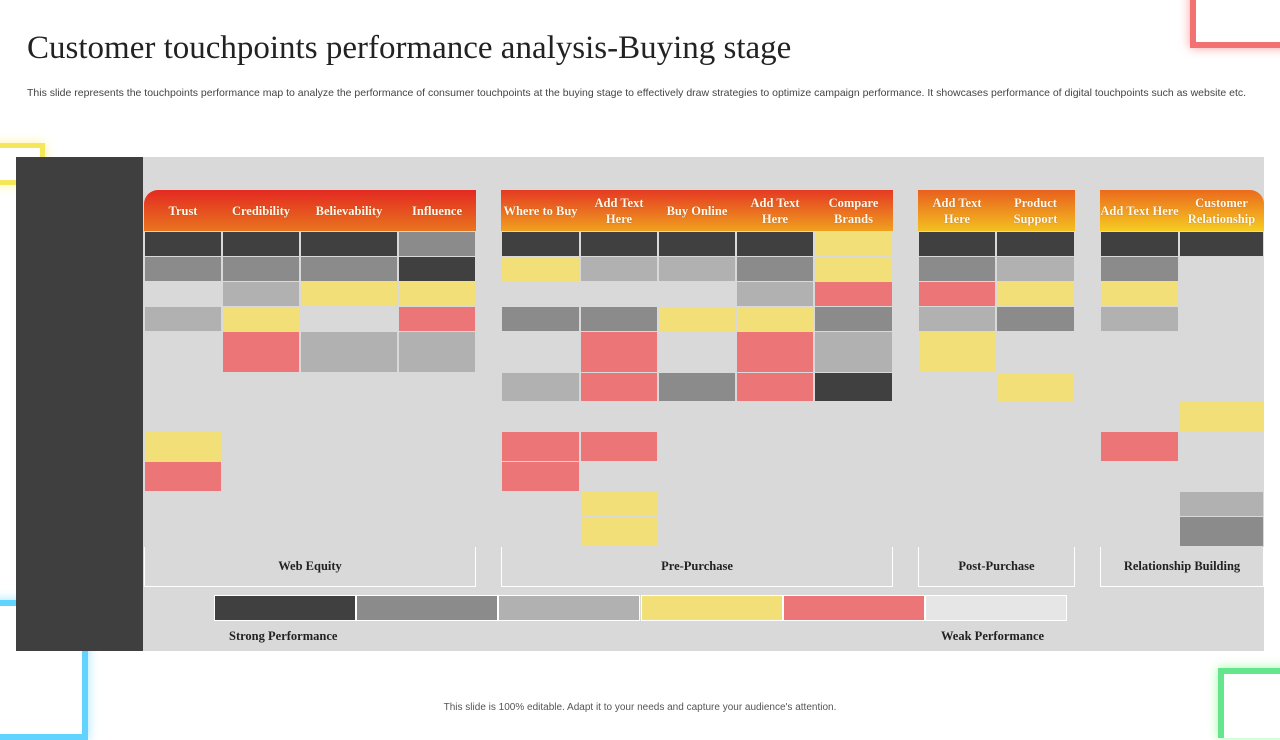  Describe the element at coordinates (1035, 210) in the screenshot. I see `column-header: Product Support` at that location.